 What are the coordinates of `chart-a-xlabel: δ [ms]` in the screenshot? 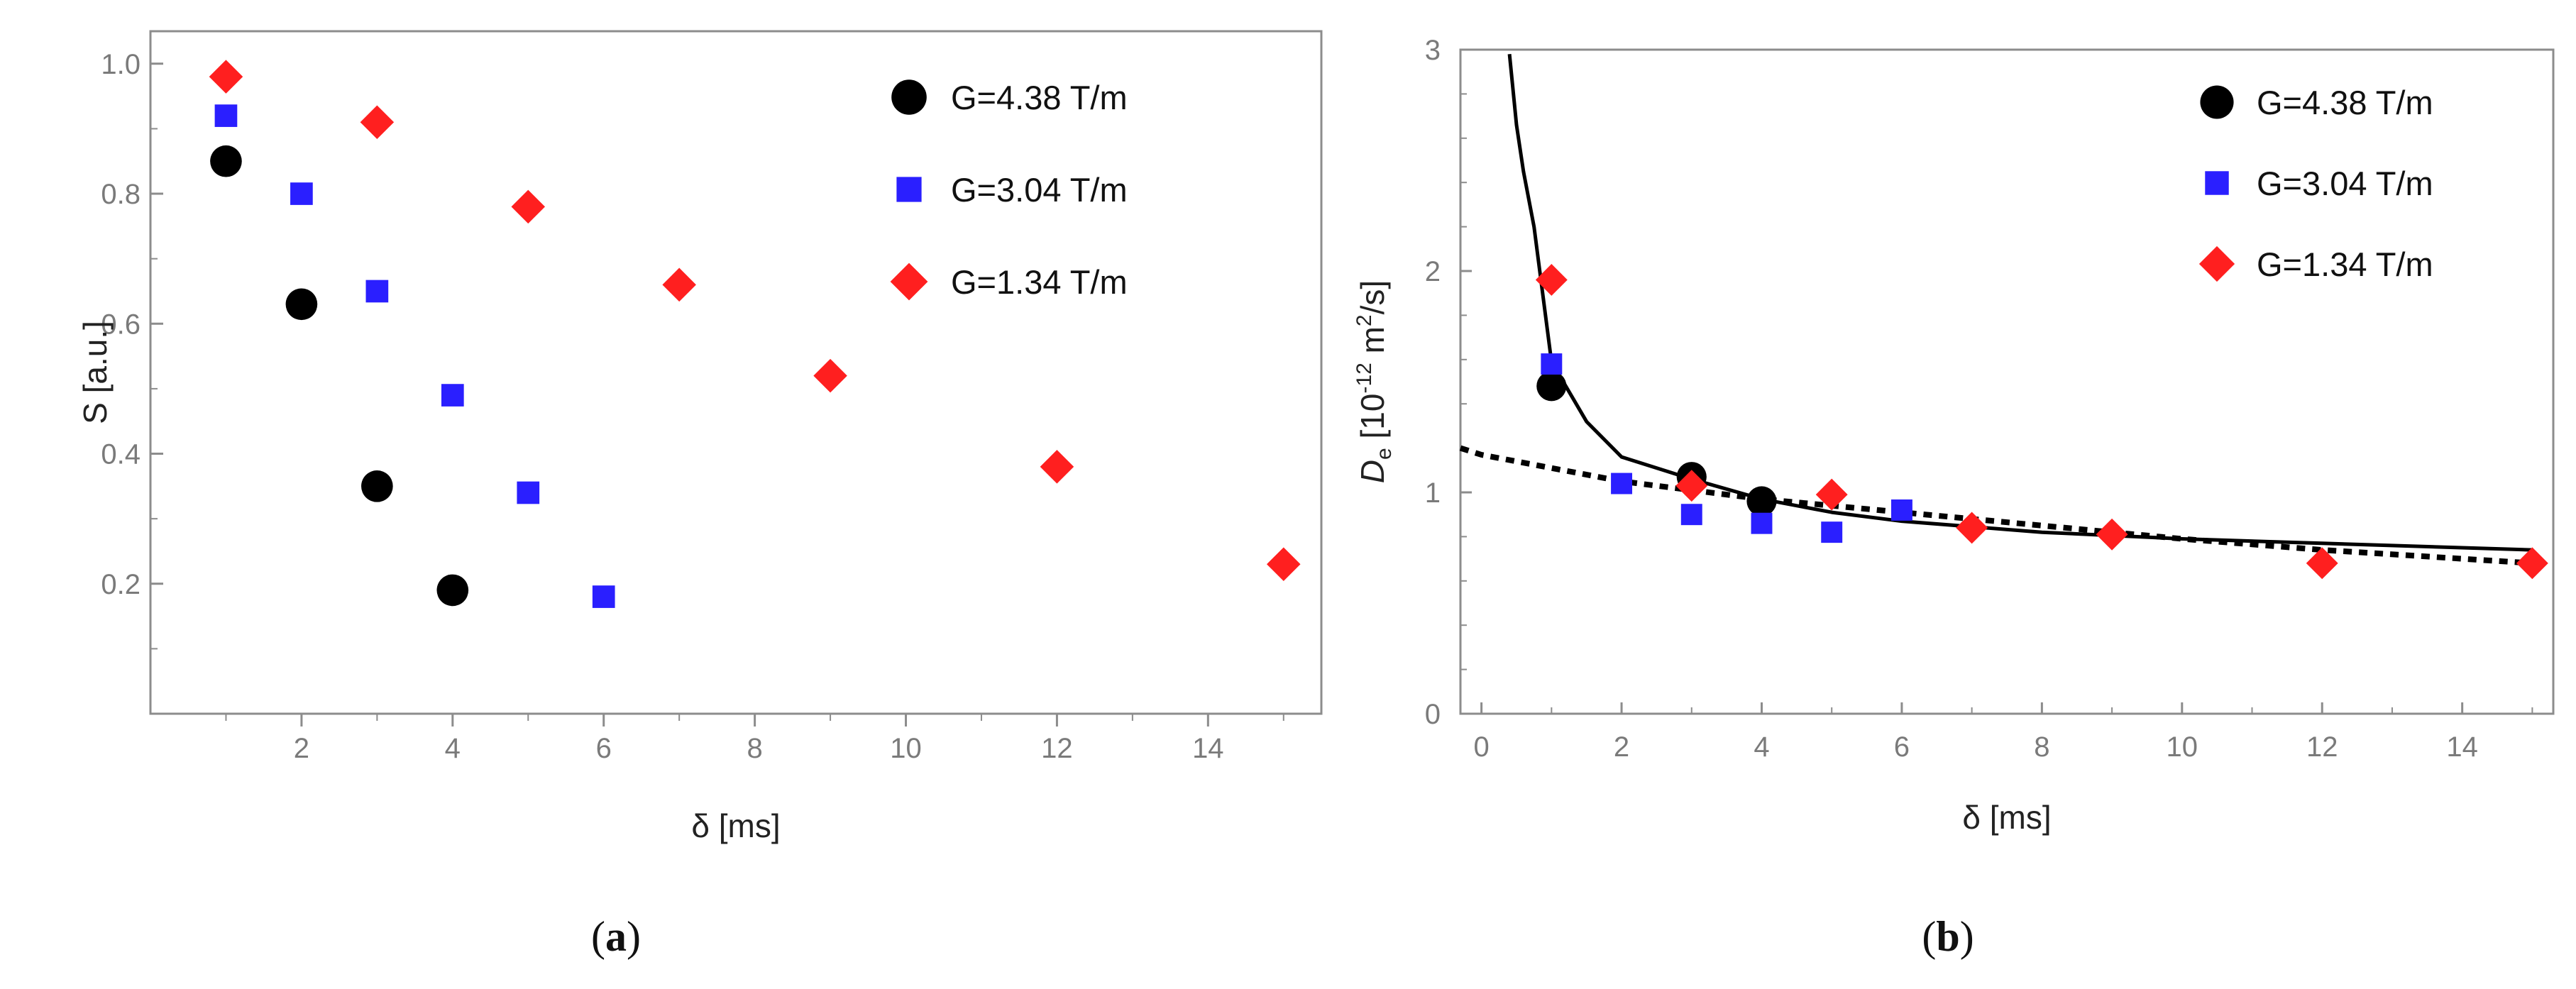 It's located at (735, 825).